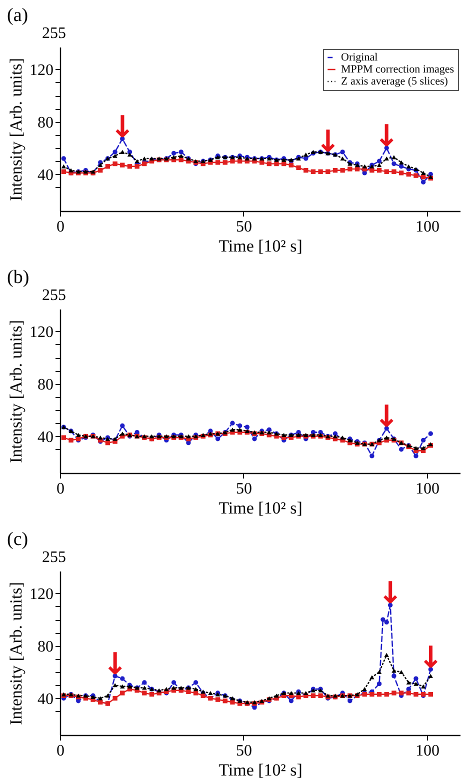 The image size is (475, 779). Describe the element at coordinates (18, 277) in the screenshot. I see `chart-title: (b)` at that location.